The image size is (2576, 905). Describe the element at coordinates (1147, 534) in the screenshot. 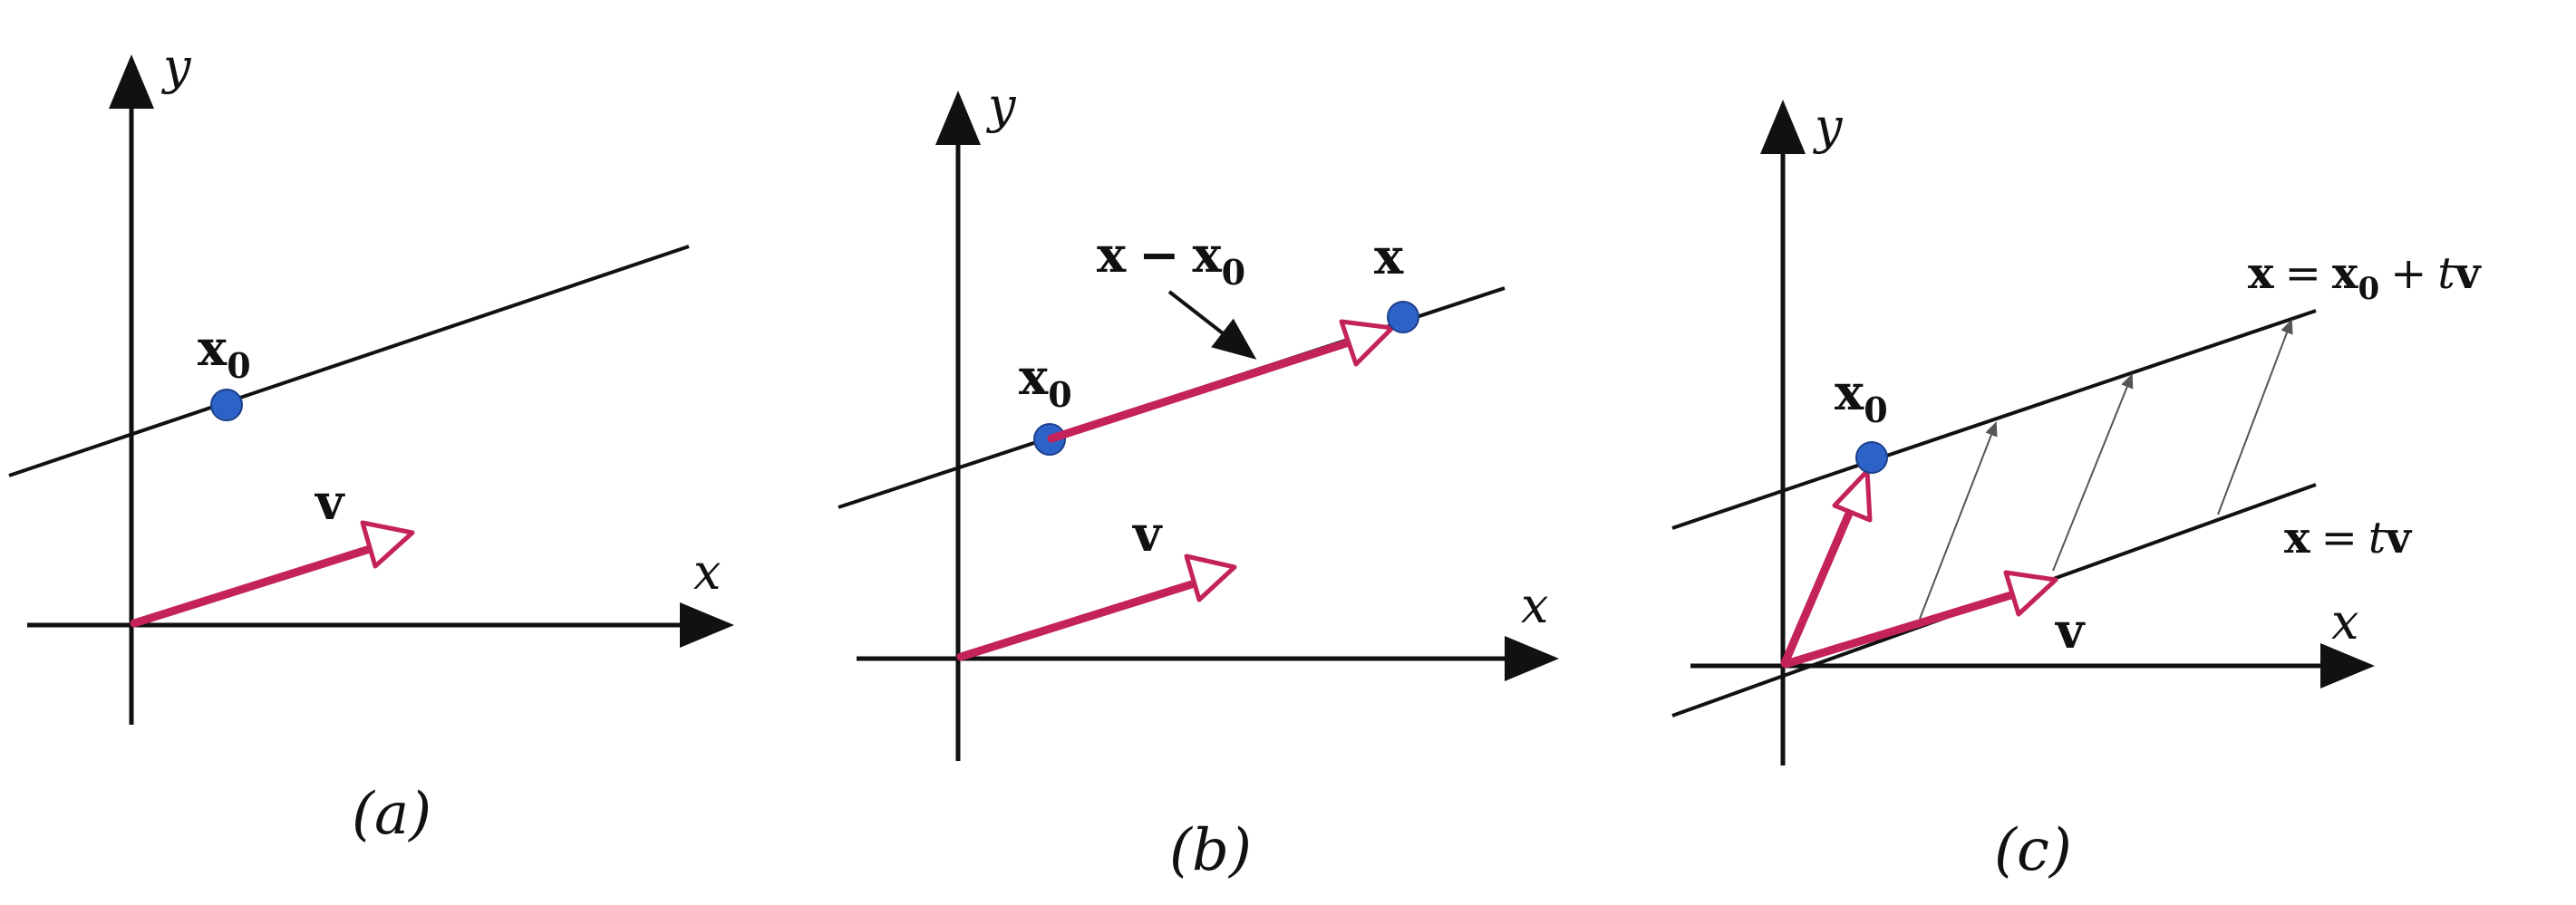

I see `panel-b-v-label: v` at that location.